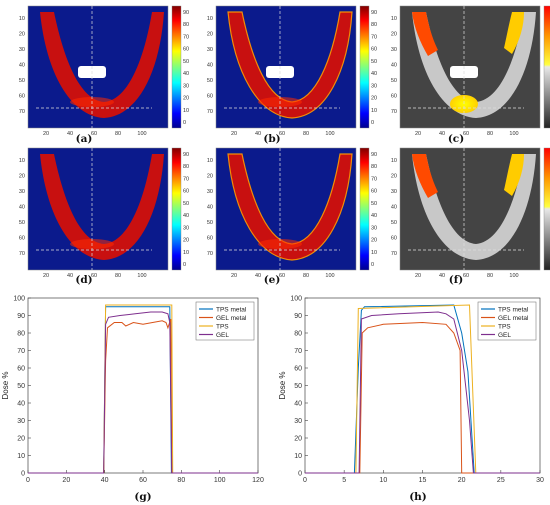 This screenshot has width=550, height=505. I want to click on panel-label-e: (e), so click(272, 280).